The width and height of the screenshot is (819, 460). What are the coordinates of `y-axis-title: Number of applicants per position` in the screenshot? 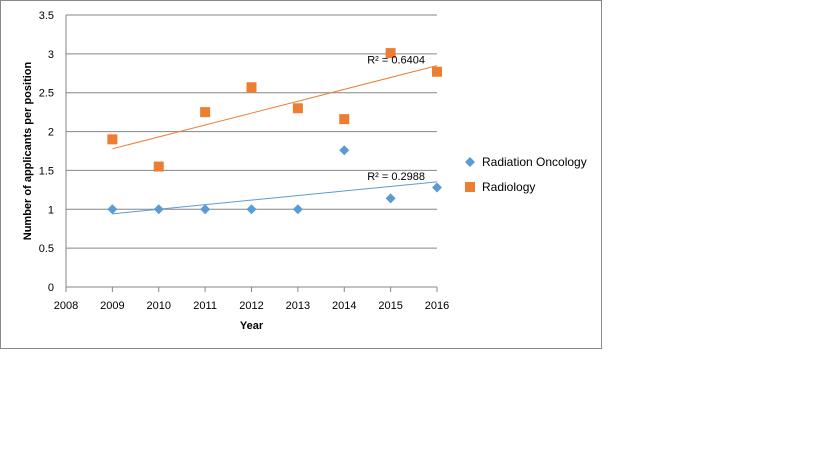 It's located at (28, 150).